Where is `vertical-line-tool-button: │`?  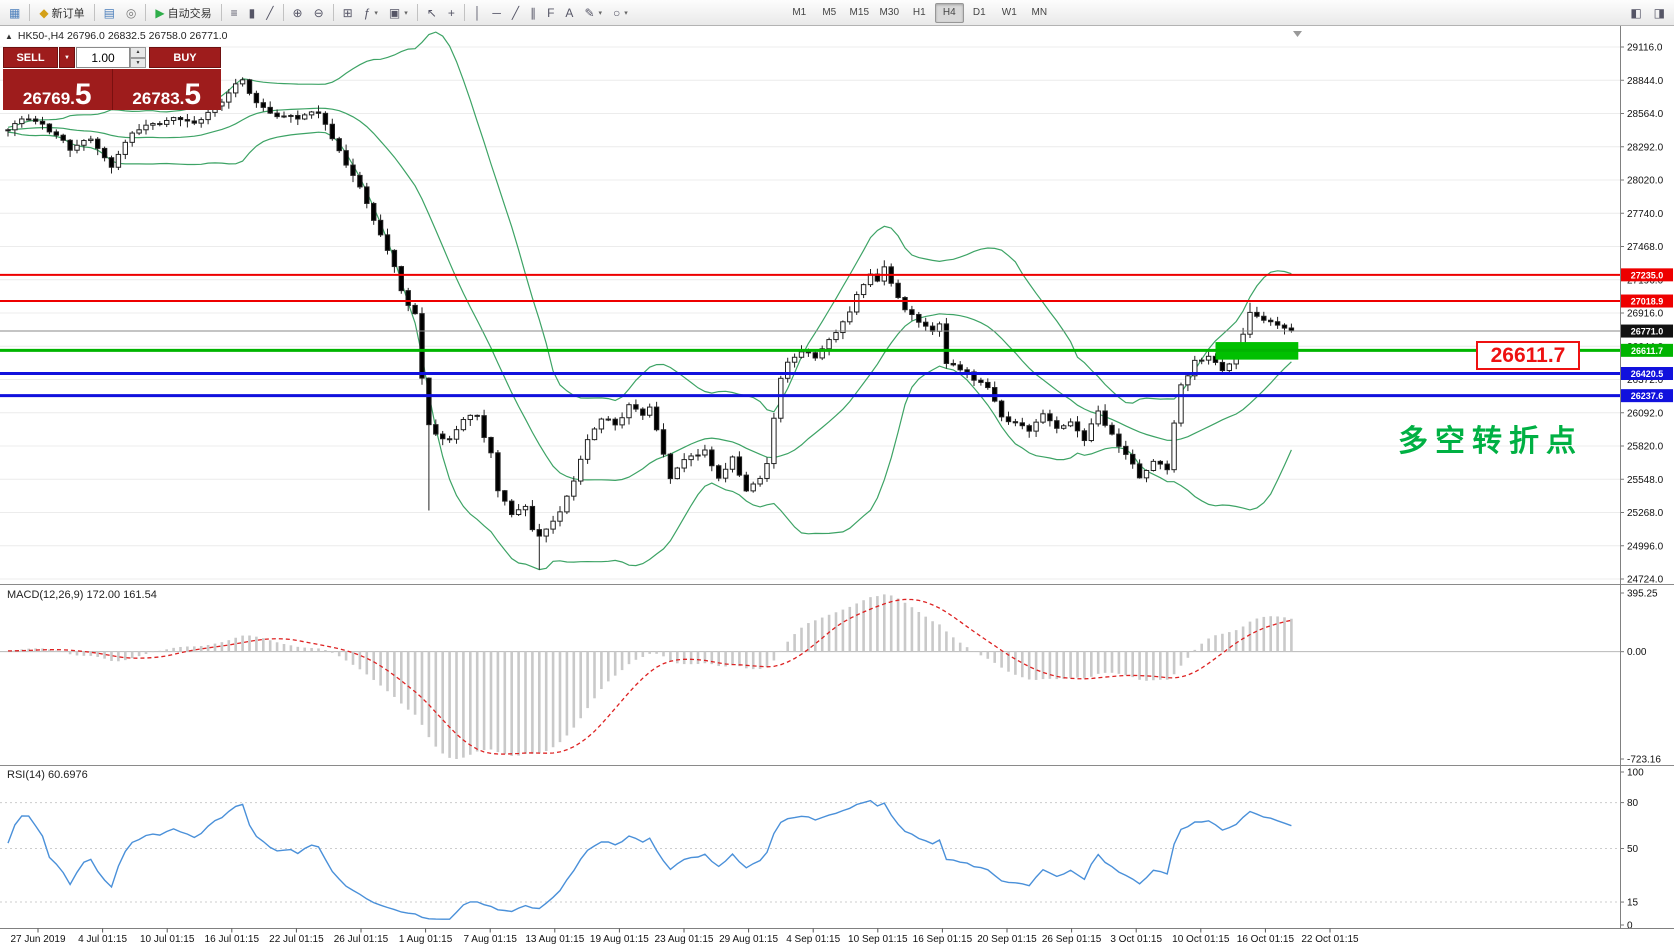 vertical-line-tool-button: │ is located at coordinates (478, 13).